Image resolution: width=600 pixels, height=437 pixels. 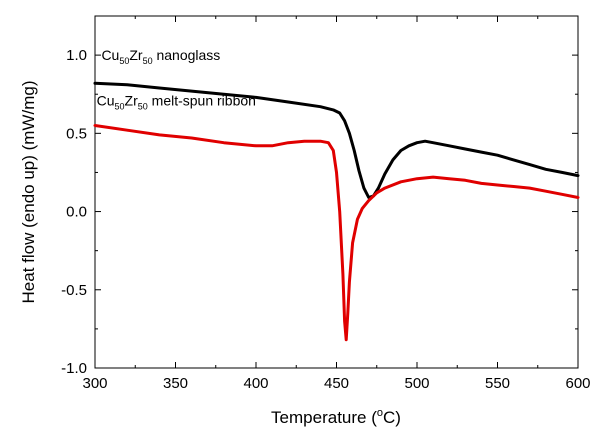 What do you see at coordinates (176, 101) in the screenshot?
I see `annotation-ribbon: Cu50Zr50 melt-spun ribbon` at bounding box center [176, 101].